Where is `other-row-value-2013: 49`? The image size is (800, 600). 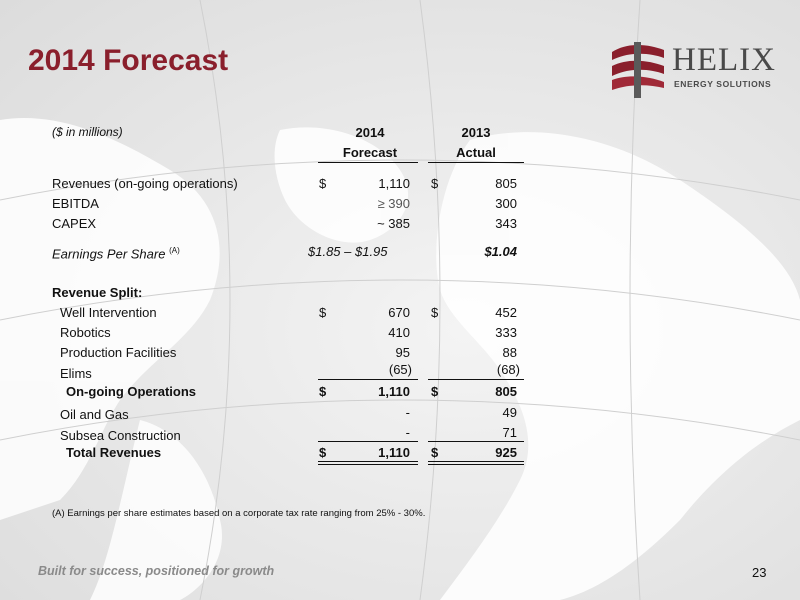 other-row-value-2013: 49 is located at coordinates (509, 412).